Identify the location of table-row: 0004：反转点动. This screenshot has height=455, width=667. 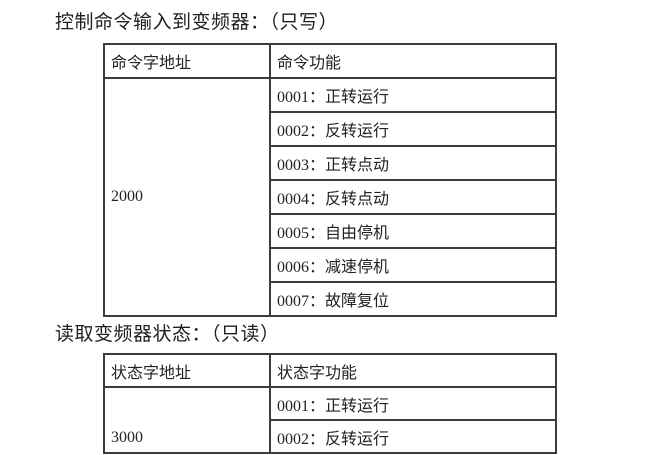
(330, 197).